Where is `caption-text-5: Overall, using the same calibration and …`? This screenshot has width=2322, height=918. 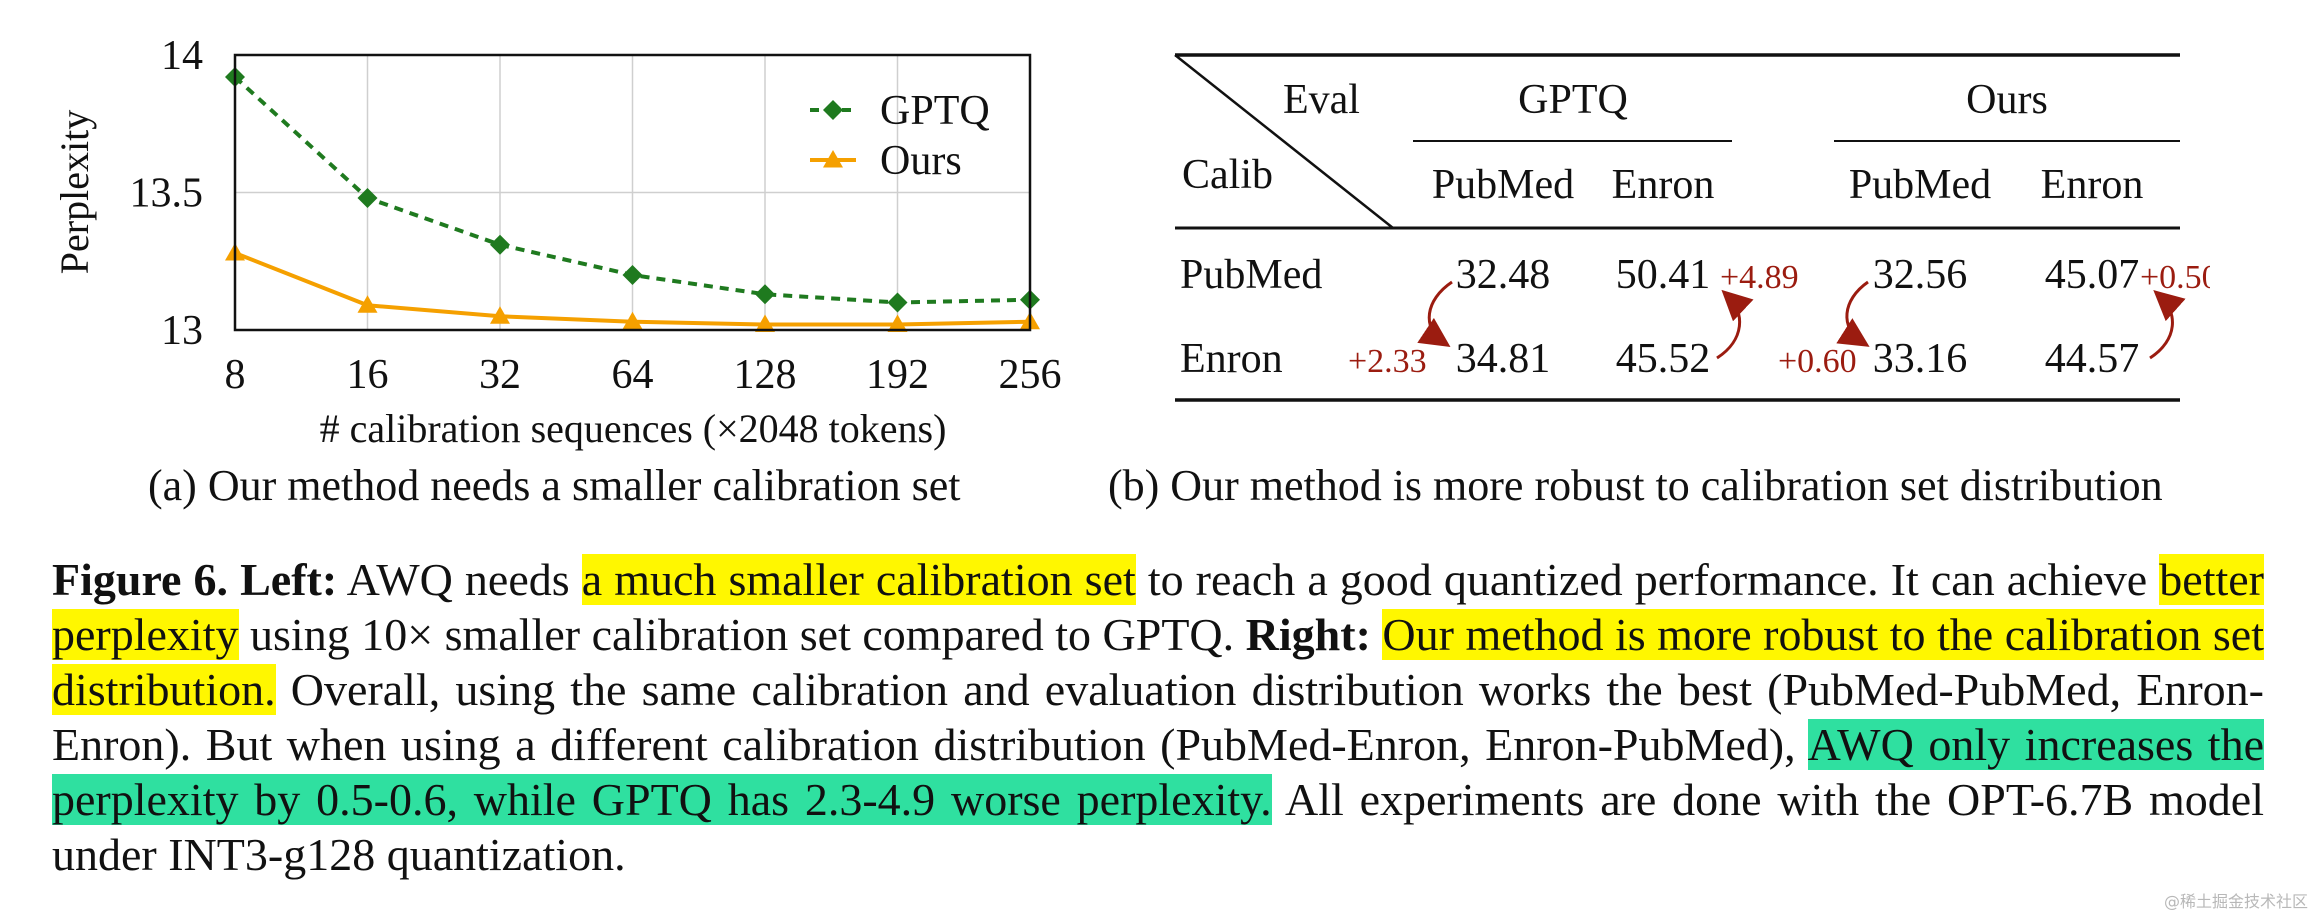 caption-text-5: Overall, using the same calibration and … is located at coordinates (1158, 717).